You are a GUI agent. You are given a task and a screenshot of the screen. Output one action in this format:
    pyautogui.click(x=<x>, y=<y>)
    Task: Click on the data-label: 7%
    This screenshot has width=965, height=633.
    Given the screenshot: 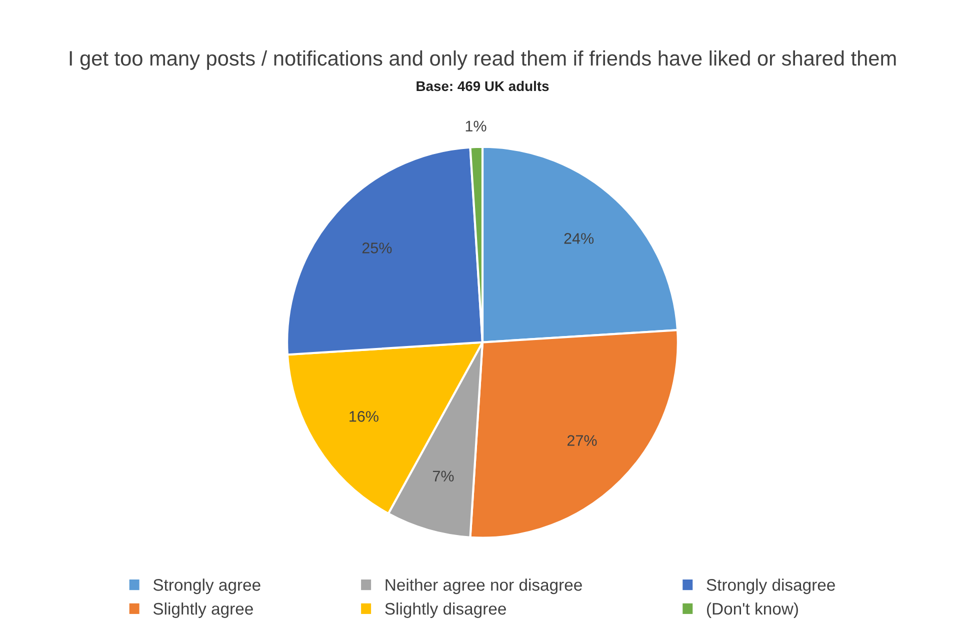 What is the action you would take?
    pyautogui.click(x=443, y=476)
    